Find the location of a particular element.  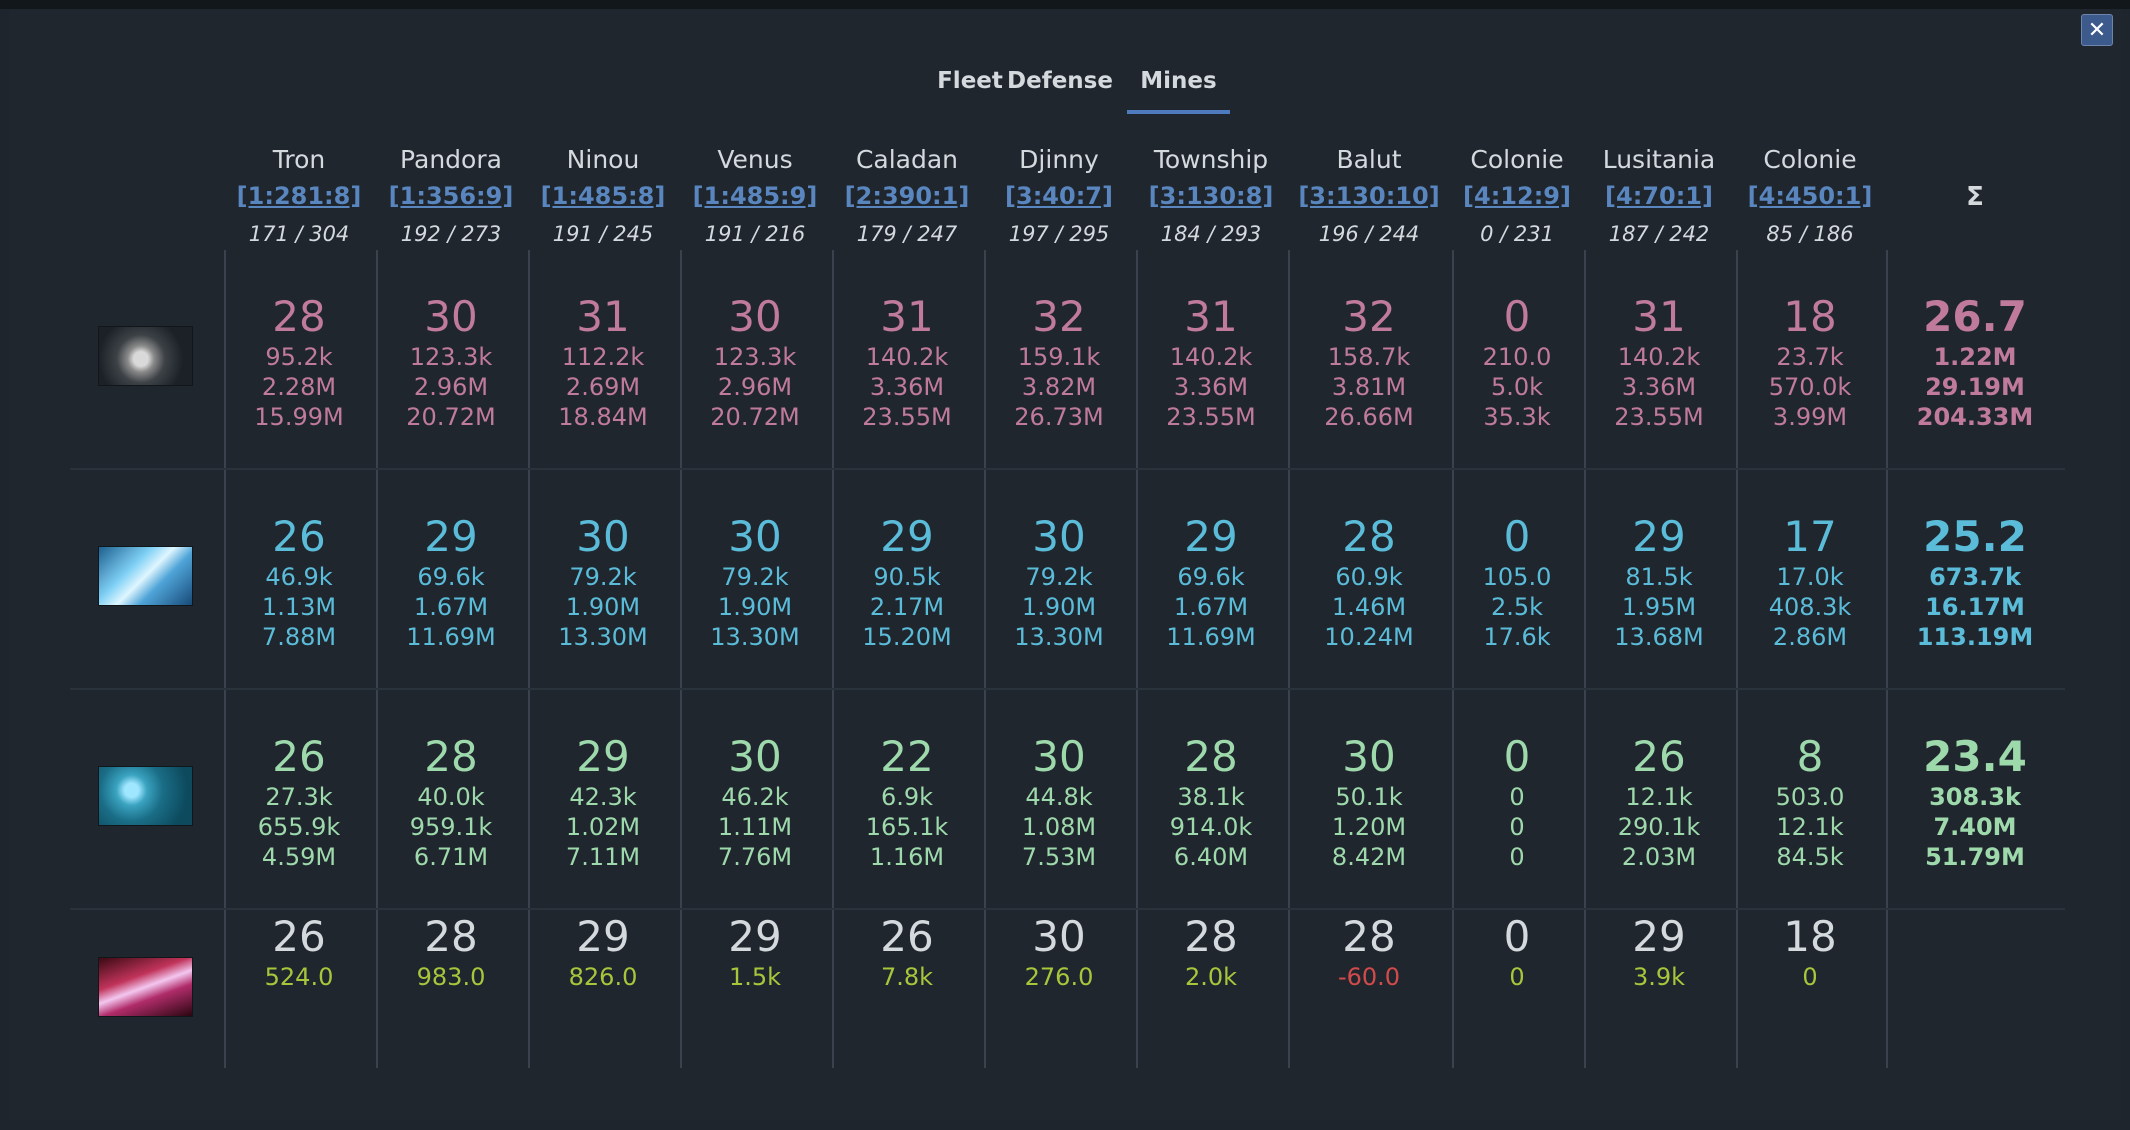

production-week: 18.84M is located at coordinates (603, 417).